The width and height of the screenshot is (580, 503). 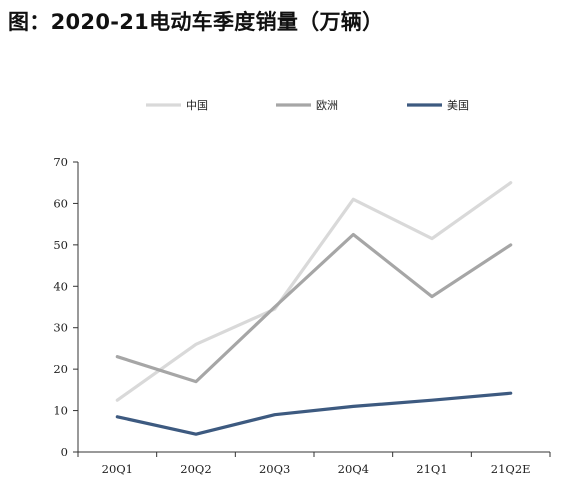 I want to click on x-tick-label: 21Q2E, so click(x=511, y=469).